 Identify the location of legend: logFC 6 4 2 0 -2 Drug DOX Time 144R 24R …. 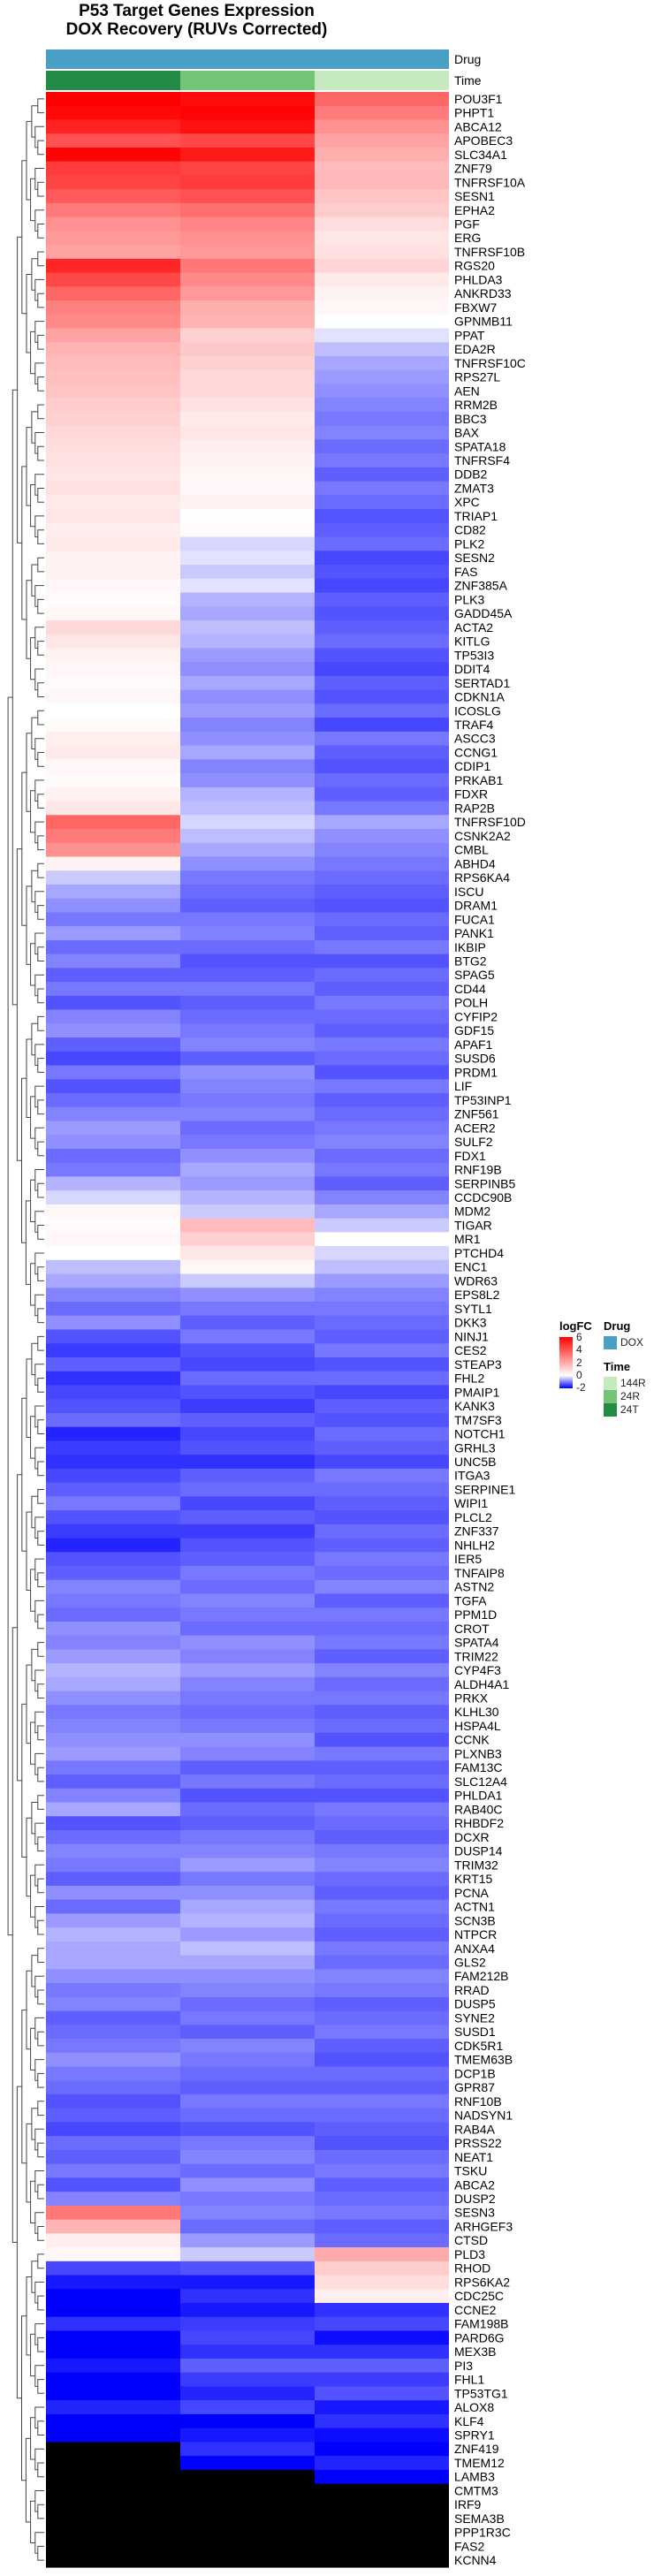
(612, 1394).